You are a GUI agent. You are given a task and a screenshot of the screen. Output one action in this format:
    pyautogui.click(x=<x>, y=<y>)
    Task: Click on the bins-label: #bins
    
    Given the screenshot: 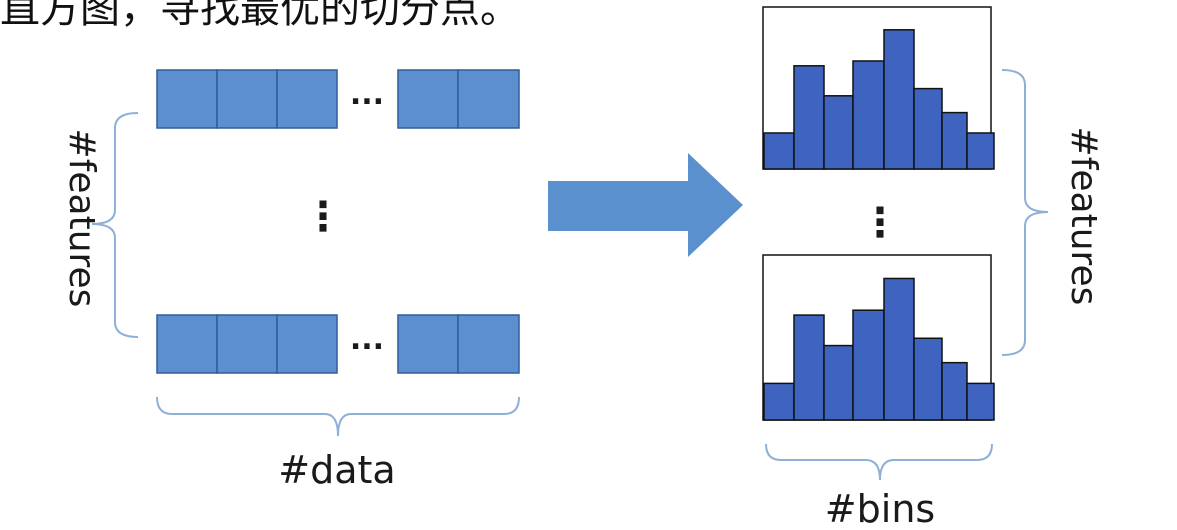 What is the action you would take?
    pyautogui.click(x=880, y=508)
    